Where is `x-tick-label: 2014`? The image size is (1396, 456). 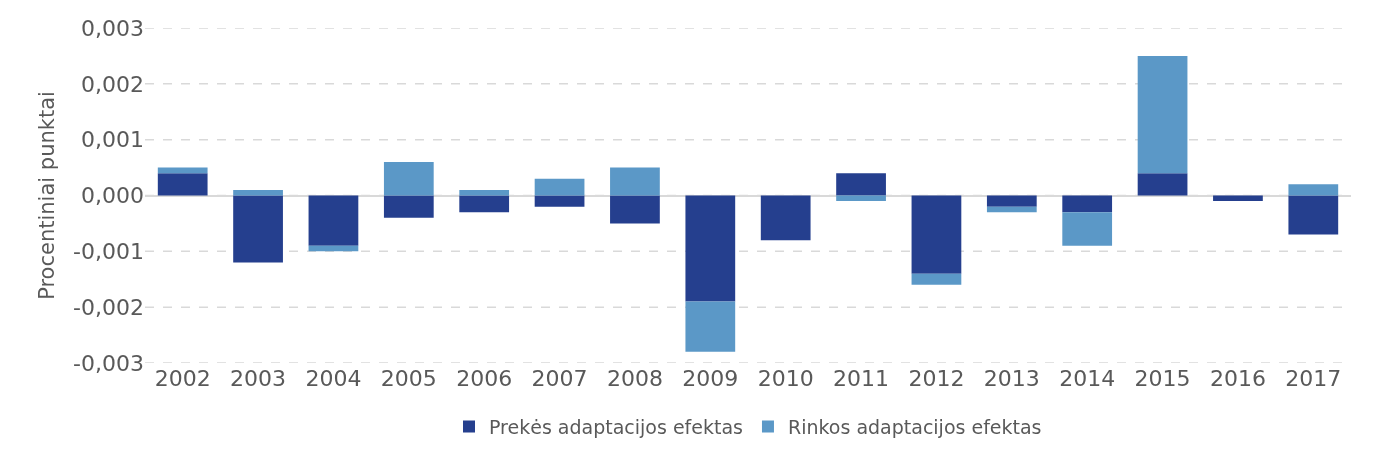 x-tick-label: 2014 is located at coordinates (1087, 378).